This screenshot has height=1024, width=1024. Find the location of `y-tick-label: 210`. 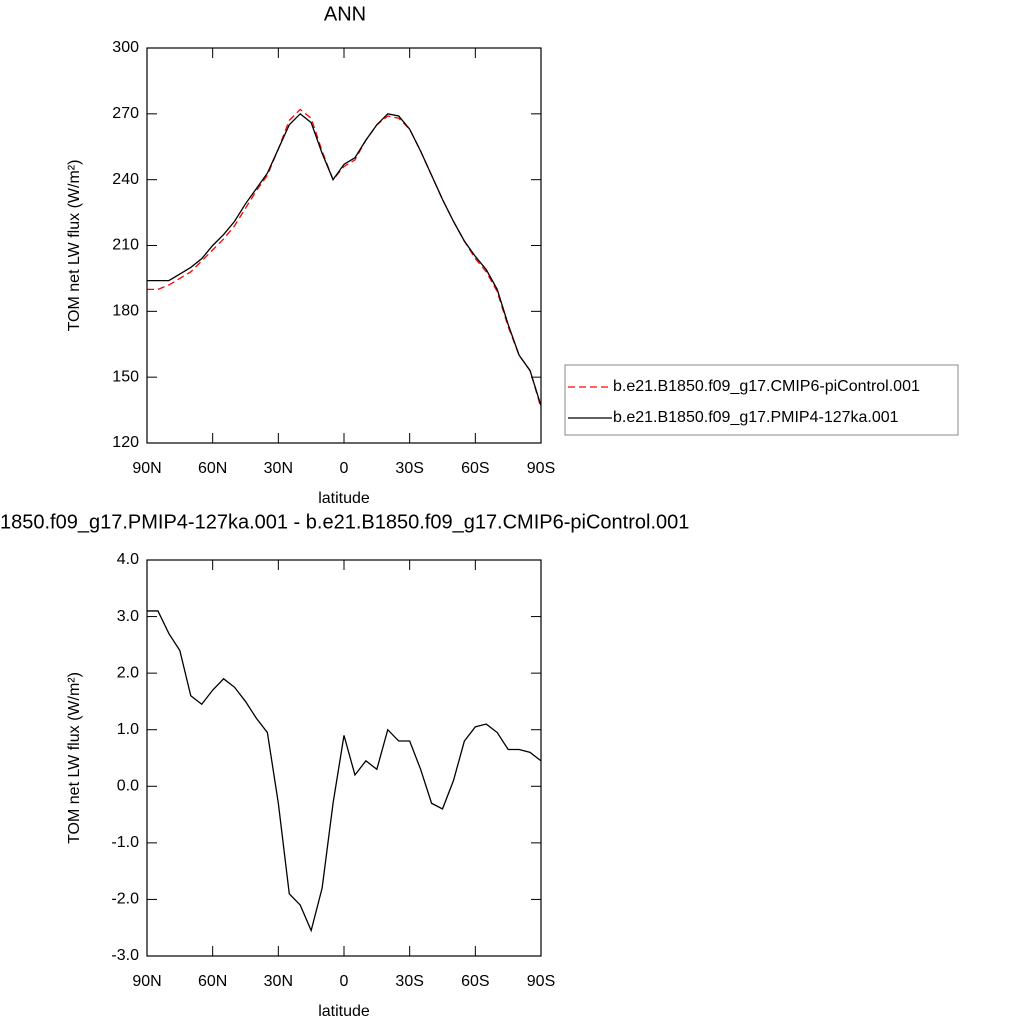

y-tick-label: 210 is located at coordinates (125, 245).